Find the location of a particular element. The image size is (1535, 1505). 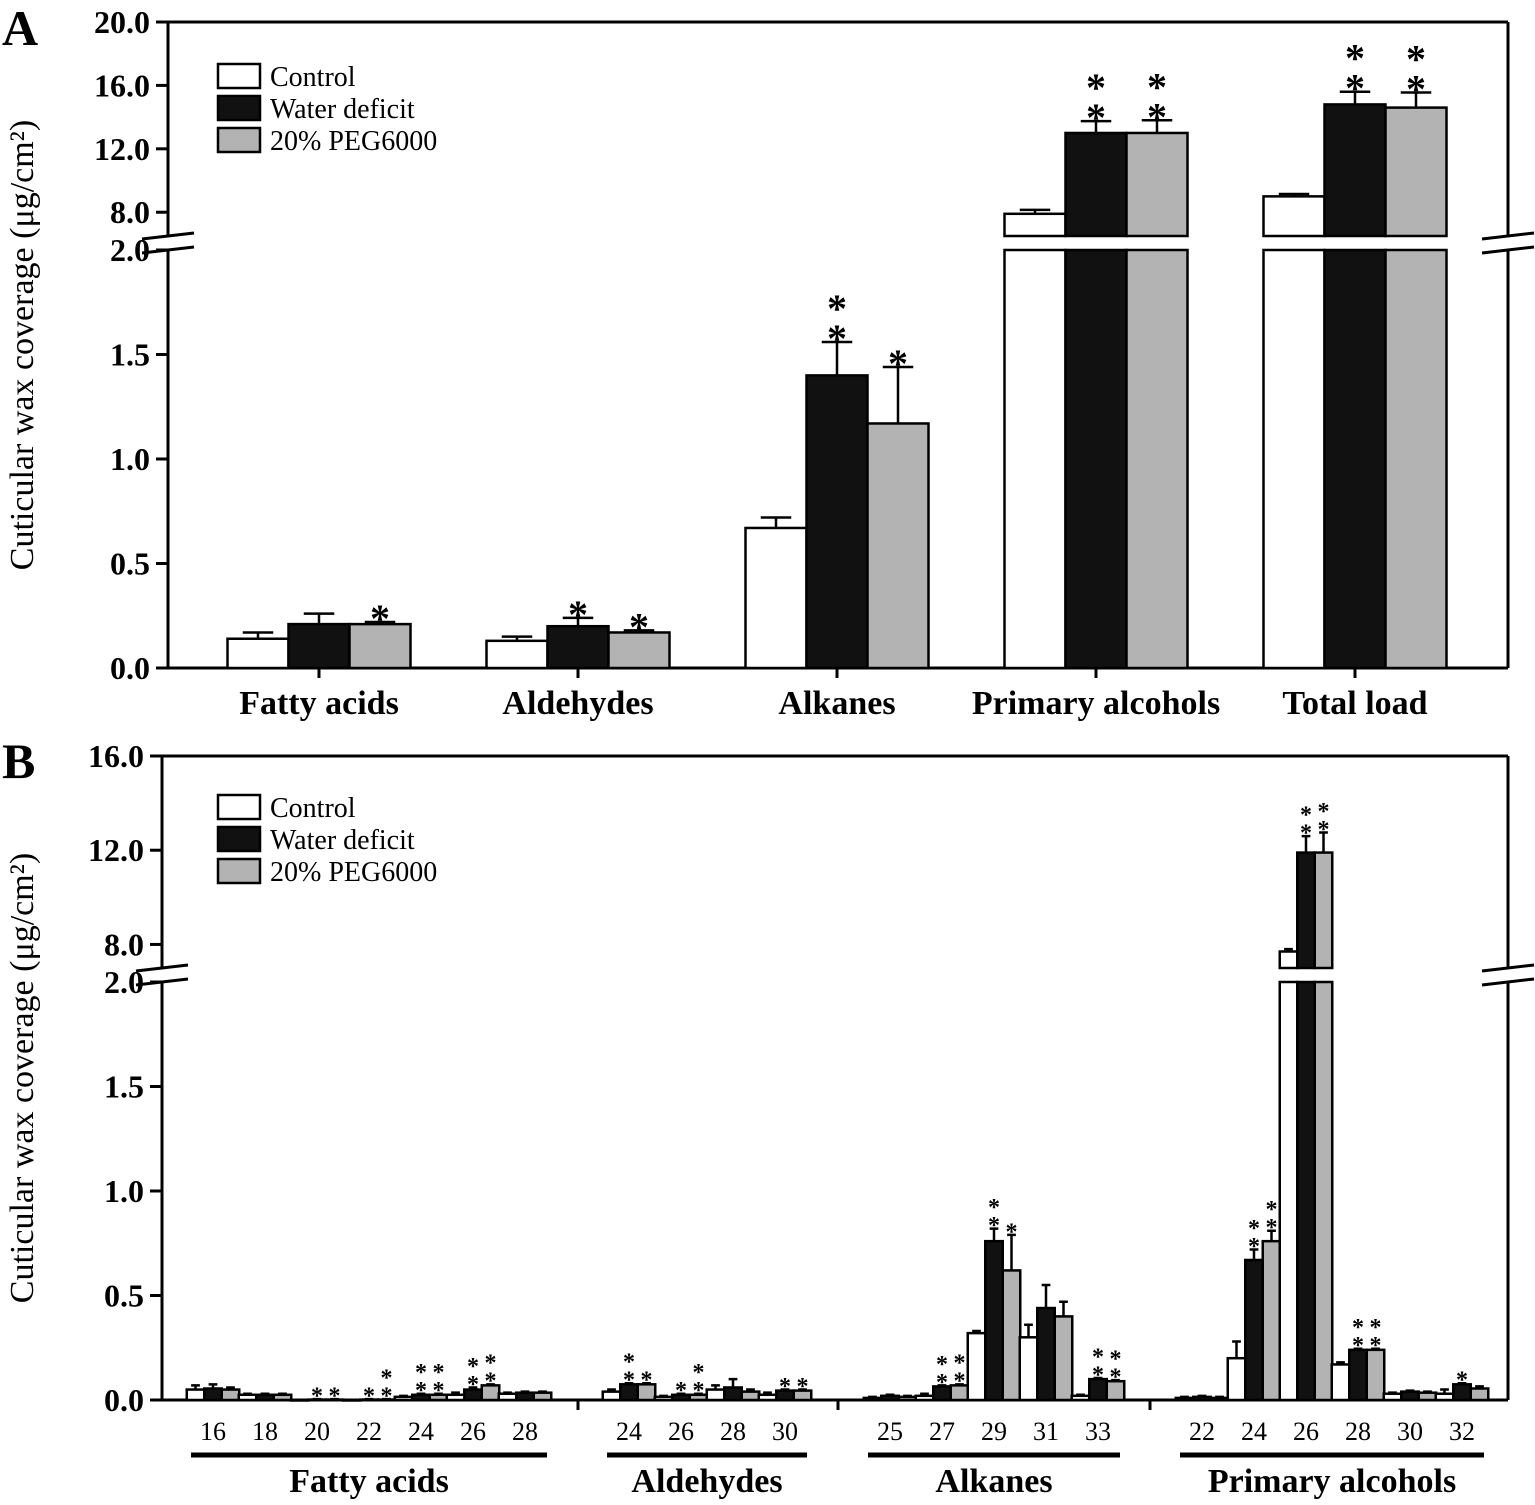

a-bar is located at coordinates (517, 654).